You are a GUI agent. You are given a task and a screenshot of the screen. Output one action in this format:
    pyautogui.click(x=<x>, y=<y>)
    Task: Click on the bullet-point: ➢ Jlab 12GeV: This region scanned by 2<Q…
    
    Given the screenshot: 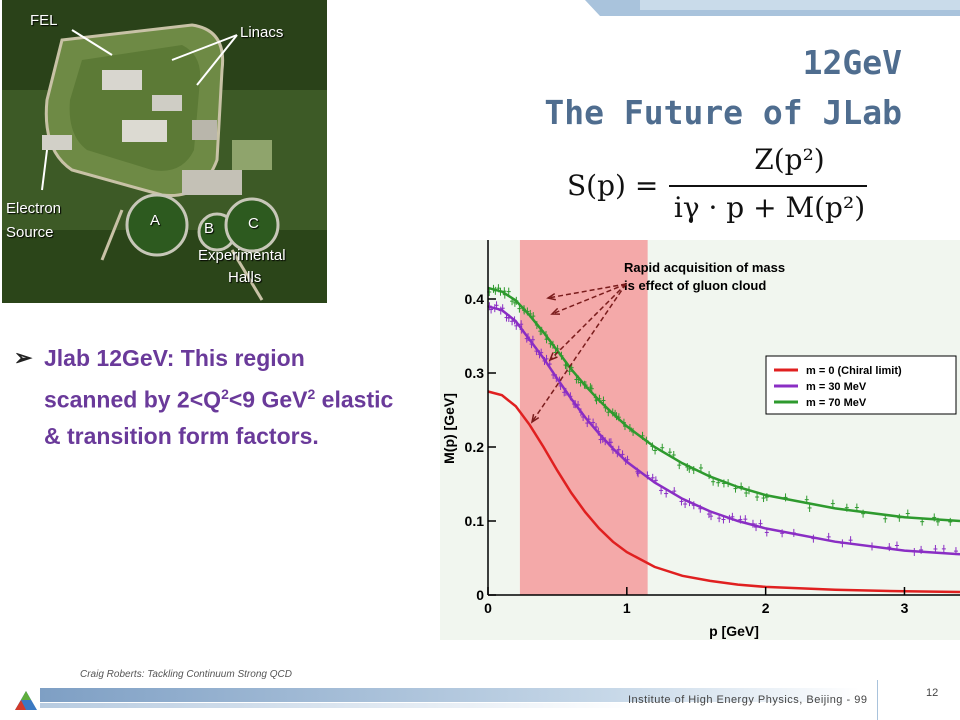 What is the action you would take?
    pyautogui.click(x=204, y=397)
    